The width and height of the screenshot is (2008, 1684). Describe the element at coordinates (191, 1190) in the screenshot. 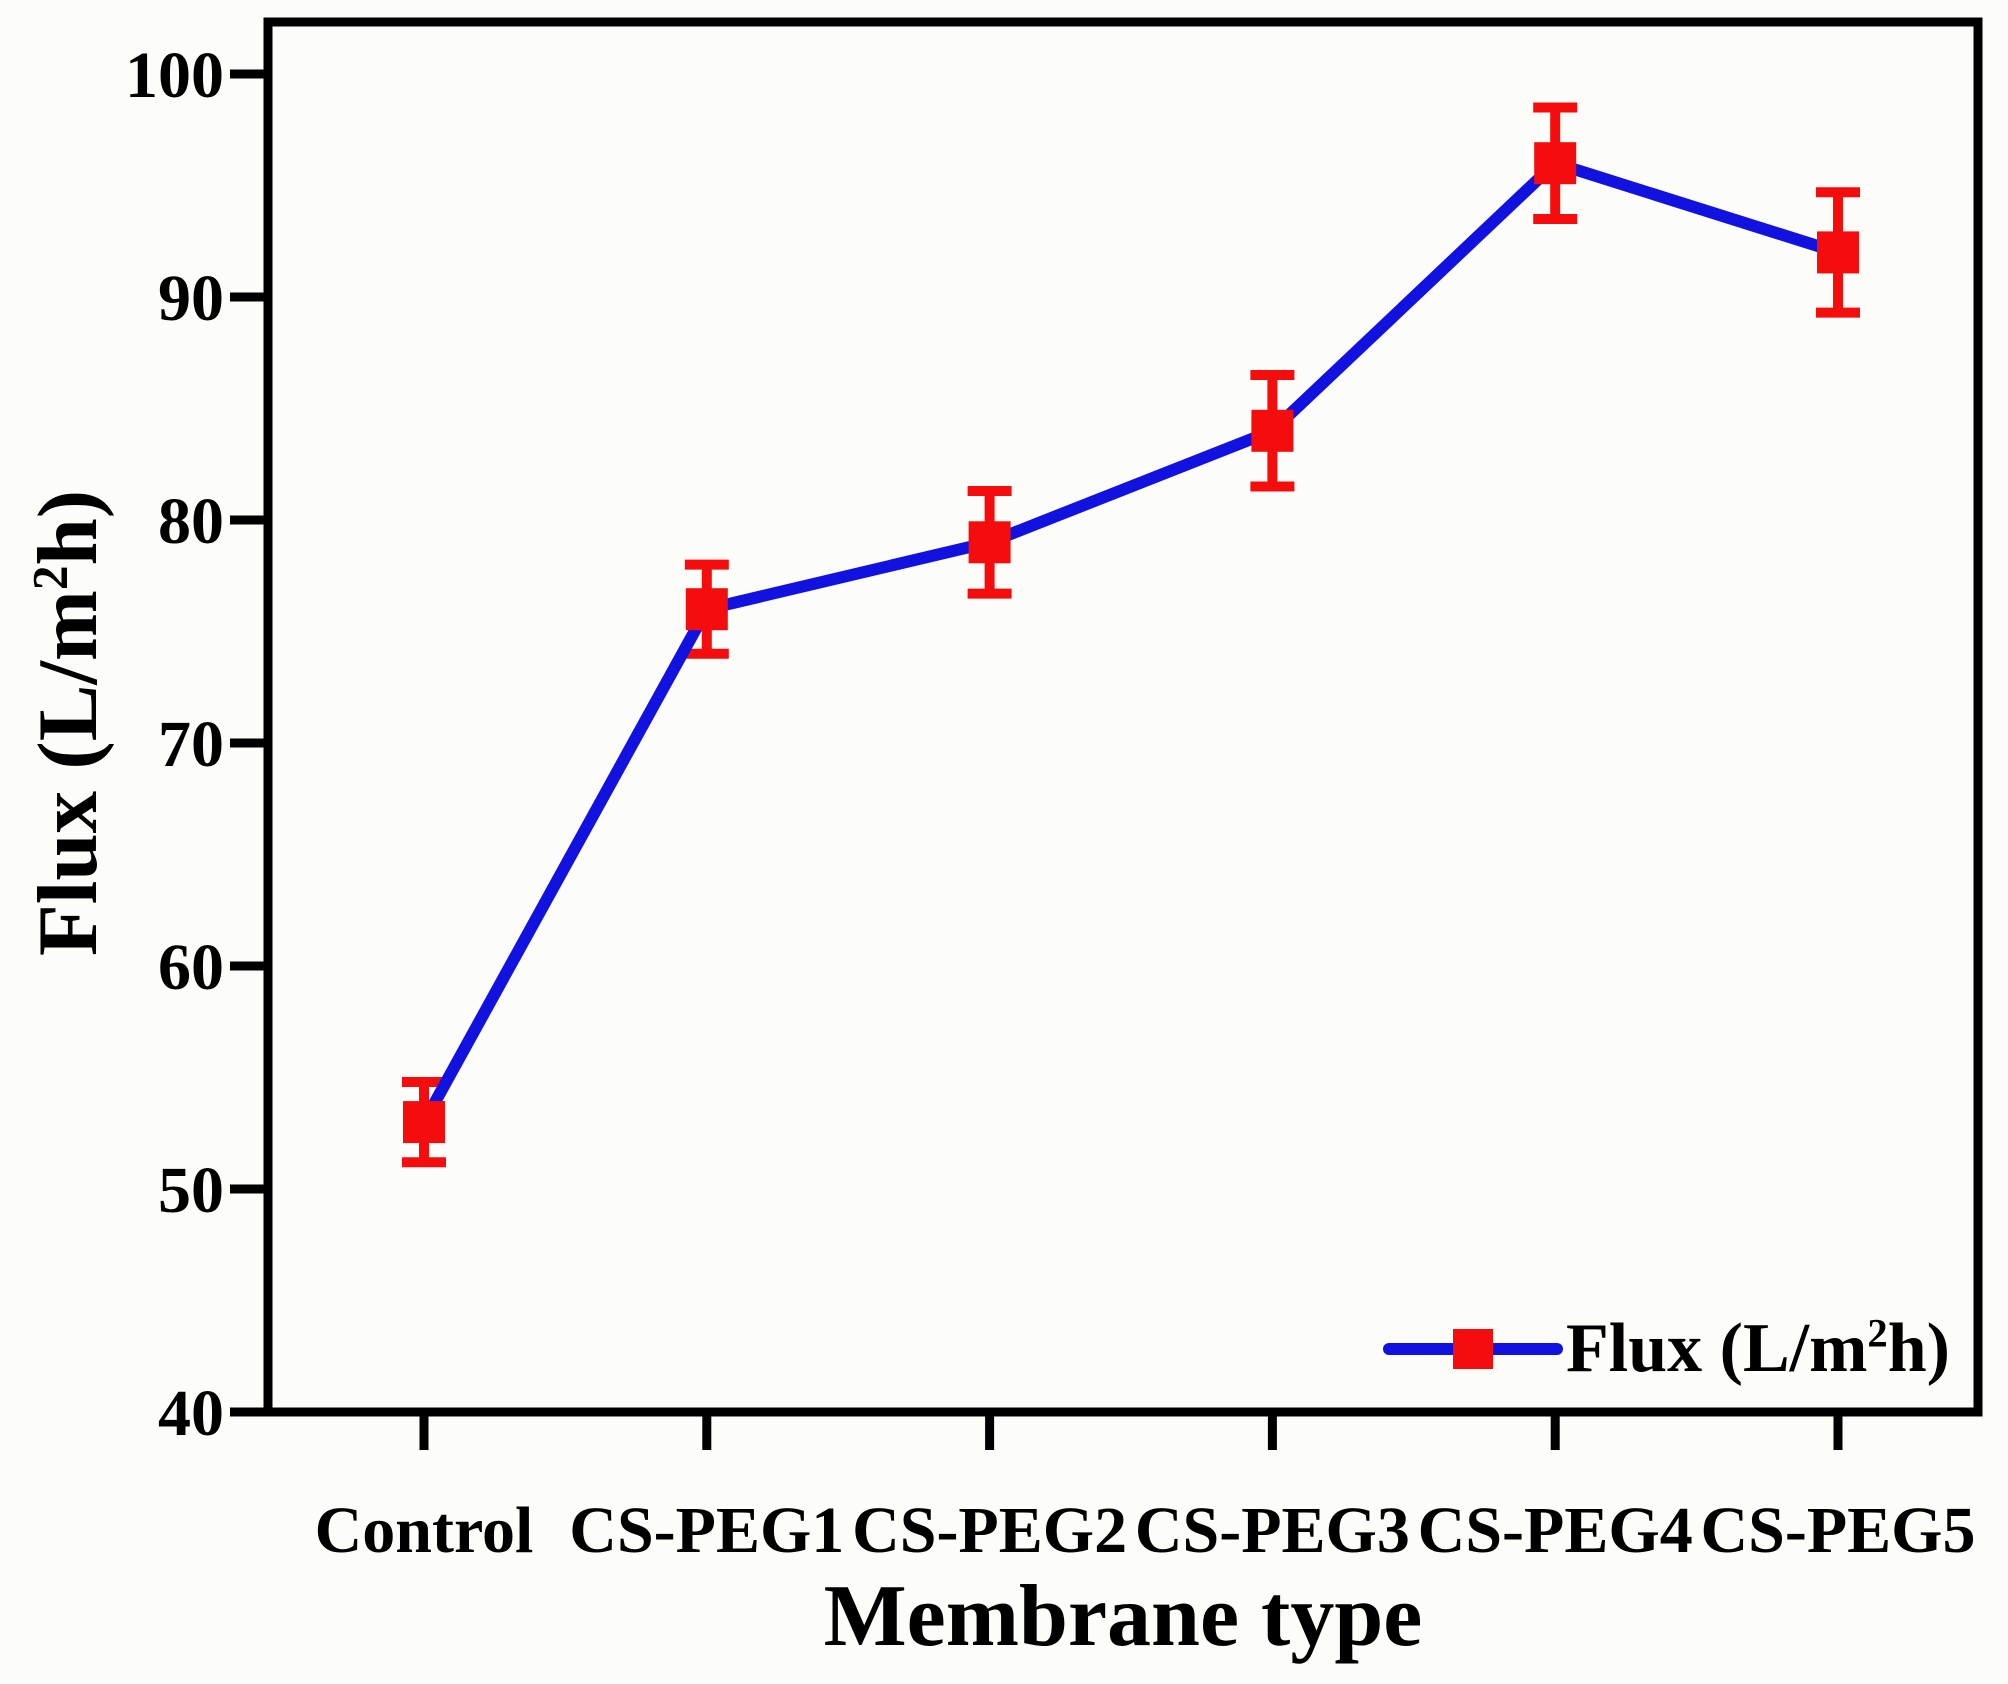

I see `y-tick-label: 50` at that location.